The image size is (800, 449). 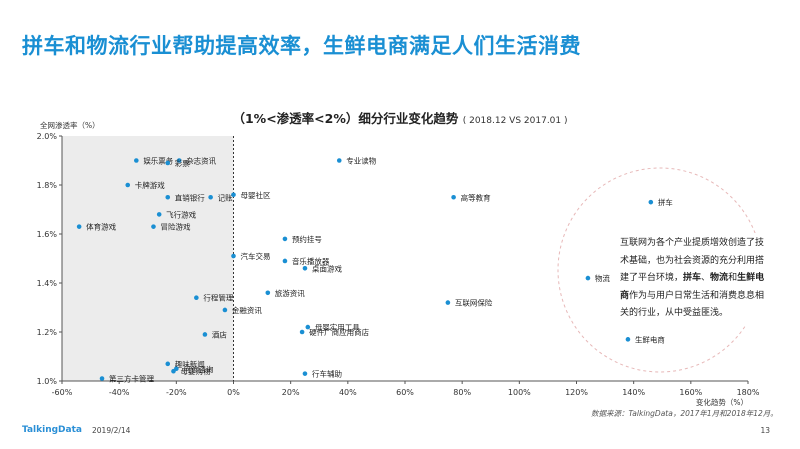 What do you see at coordinates (47, 283) in the screenshot?
I see `y-tick-label: 1.4%` at bounding box center [47, 283].